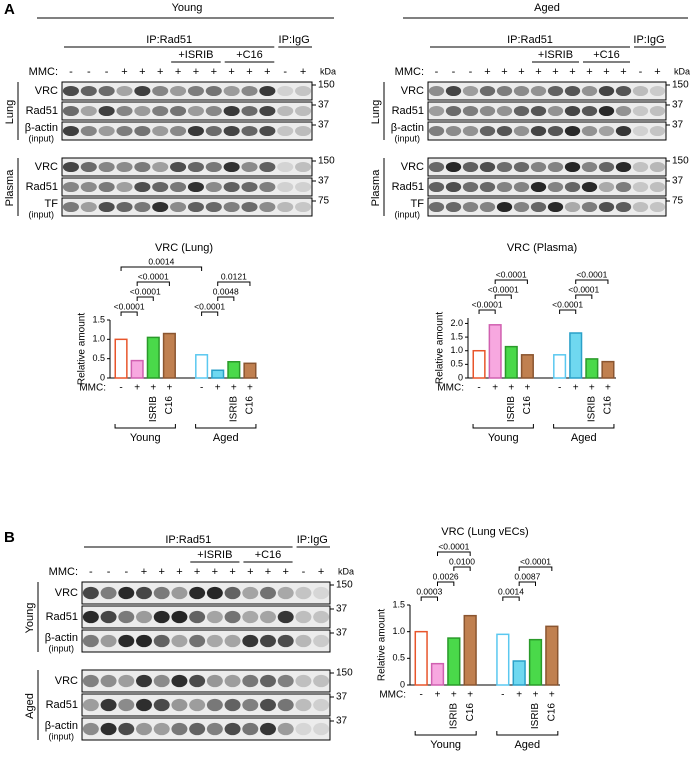  I want to click on p-value: 0.0014, so click(161, 261).